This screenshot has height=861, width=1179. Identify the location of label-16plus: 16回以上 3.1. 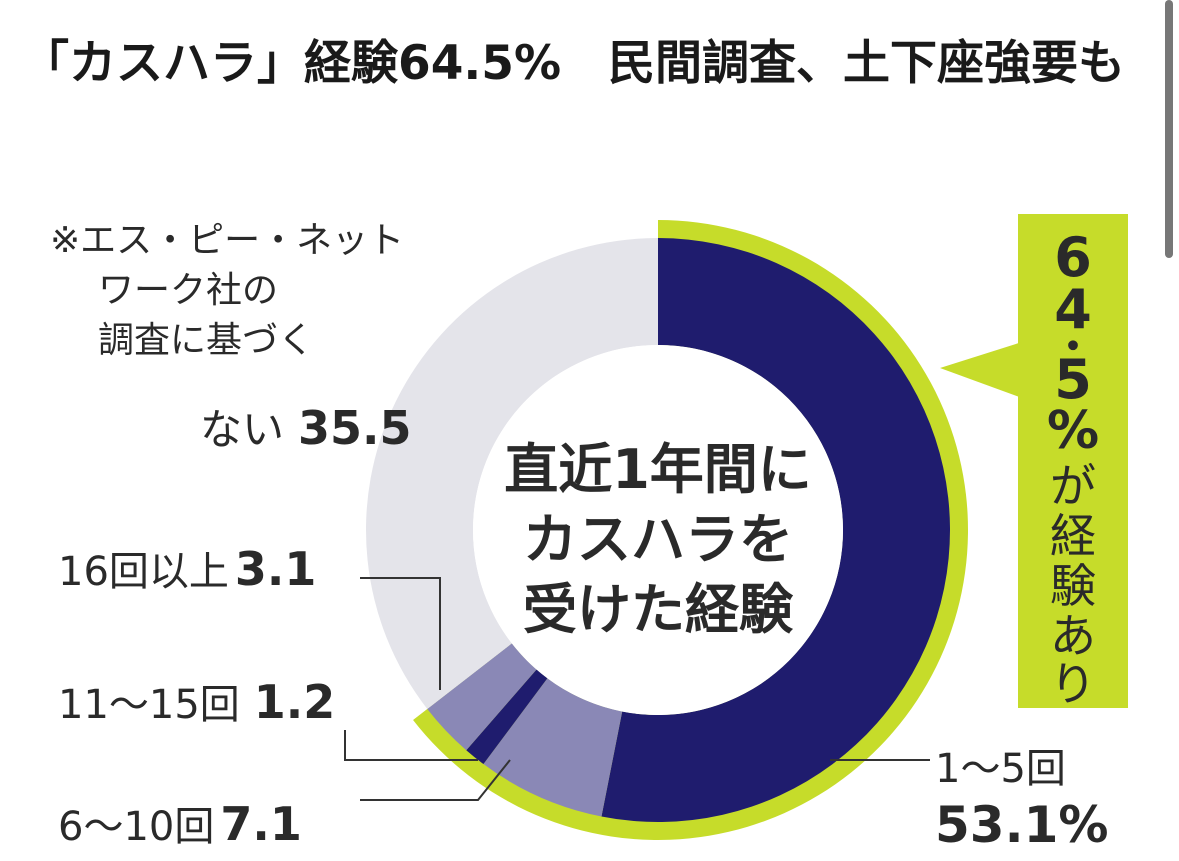
(187, 569).